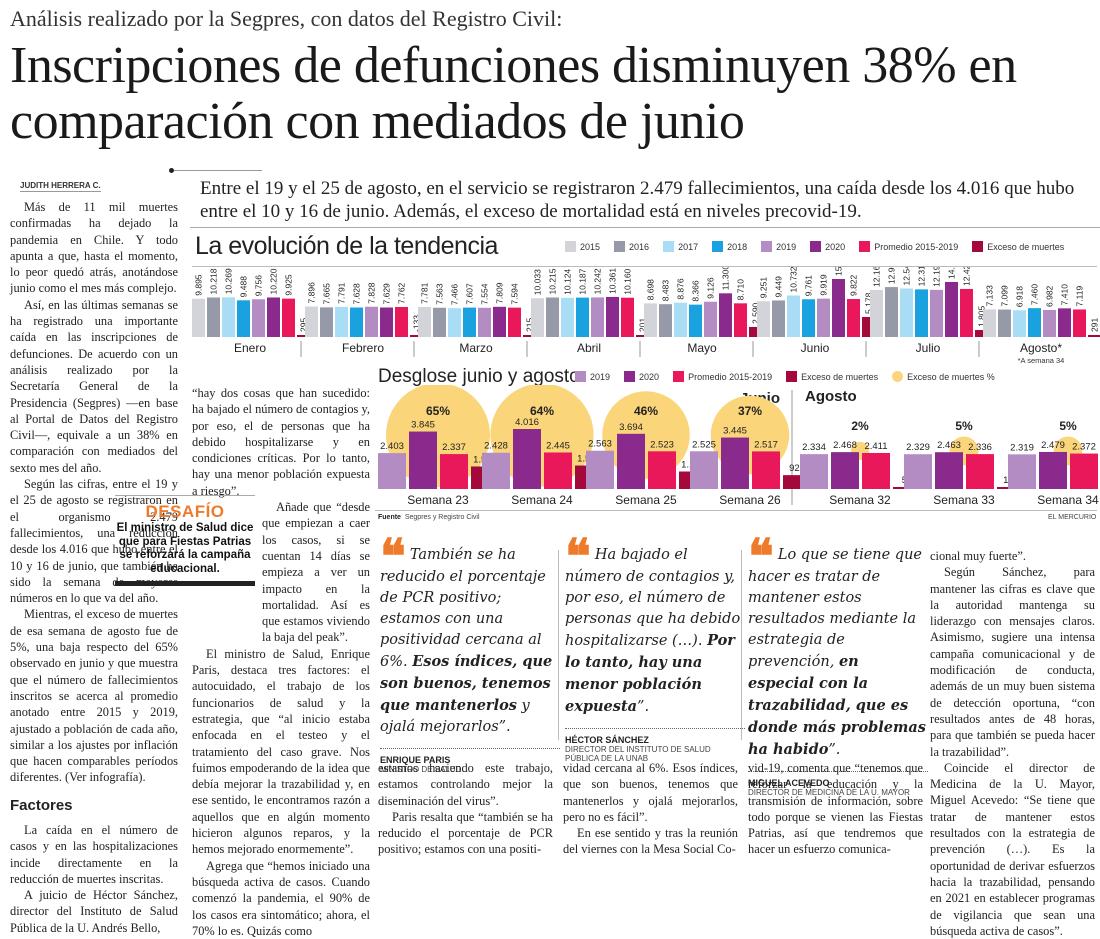 The image size is (1100, 939). Describe the element at coordinates (729, 246) in the screenshot. I see `legend-item: 2018` at that location.